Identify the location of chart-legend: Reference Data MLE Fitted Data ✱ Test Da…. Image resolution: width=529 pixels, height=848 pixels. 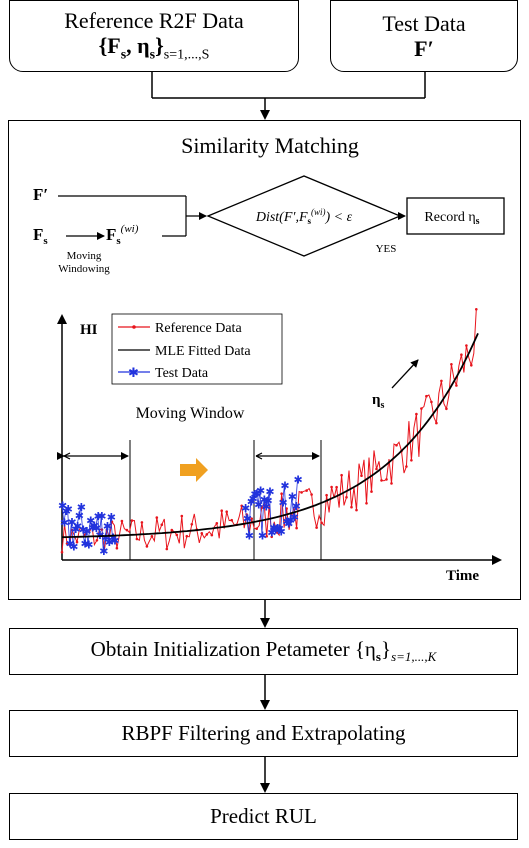
(197, 349).